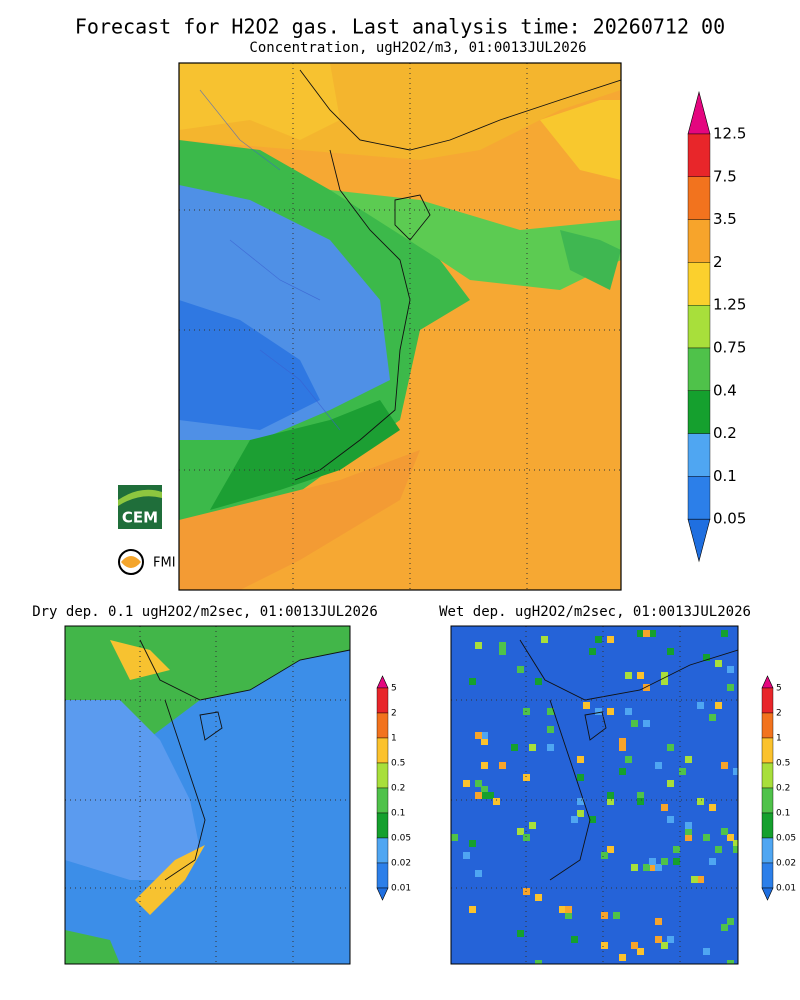  Describe the element at coordinates (140, 507) in the screenshot. I see `cem-logo: CEM` at that location.